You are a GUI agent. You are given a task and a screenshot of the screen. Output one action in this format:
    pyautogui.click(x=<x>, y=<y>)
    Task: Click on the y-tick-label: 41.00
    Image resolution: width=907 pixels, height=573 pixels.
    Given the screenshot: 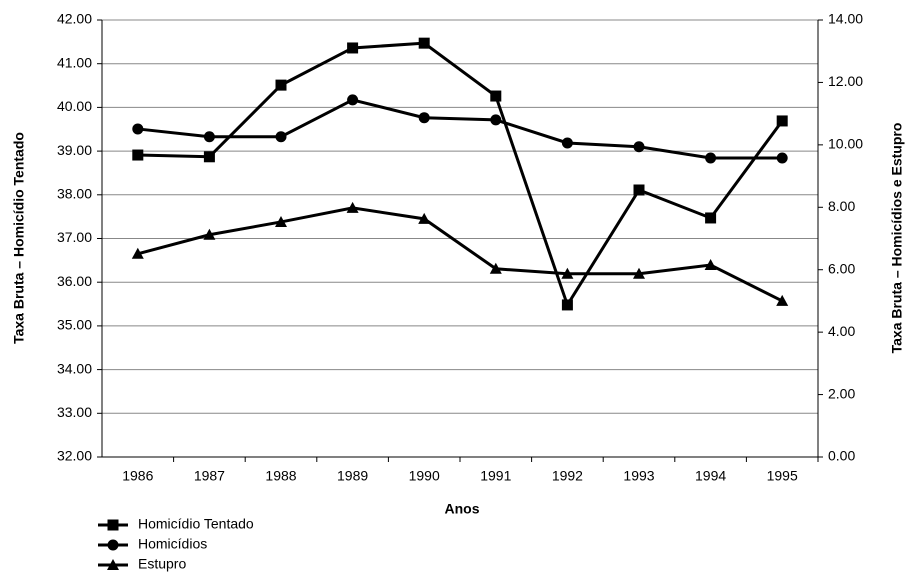 What is the action you would take?
    pyautogui.click(x=74, y=62)
    